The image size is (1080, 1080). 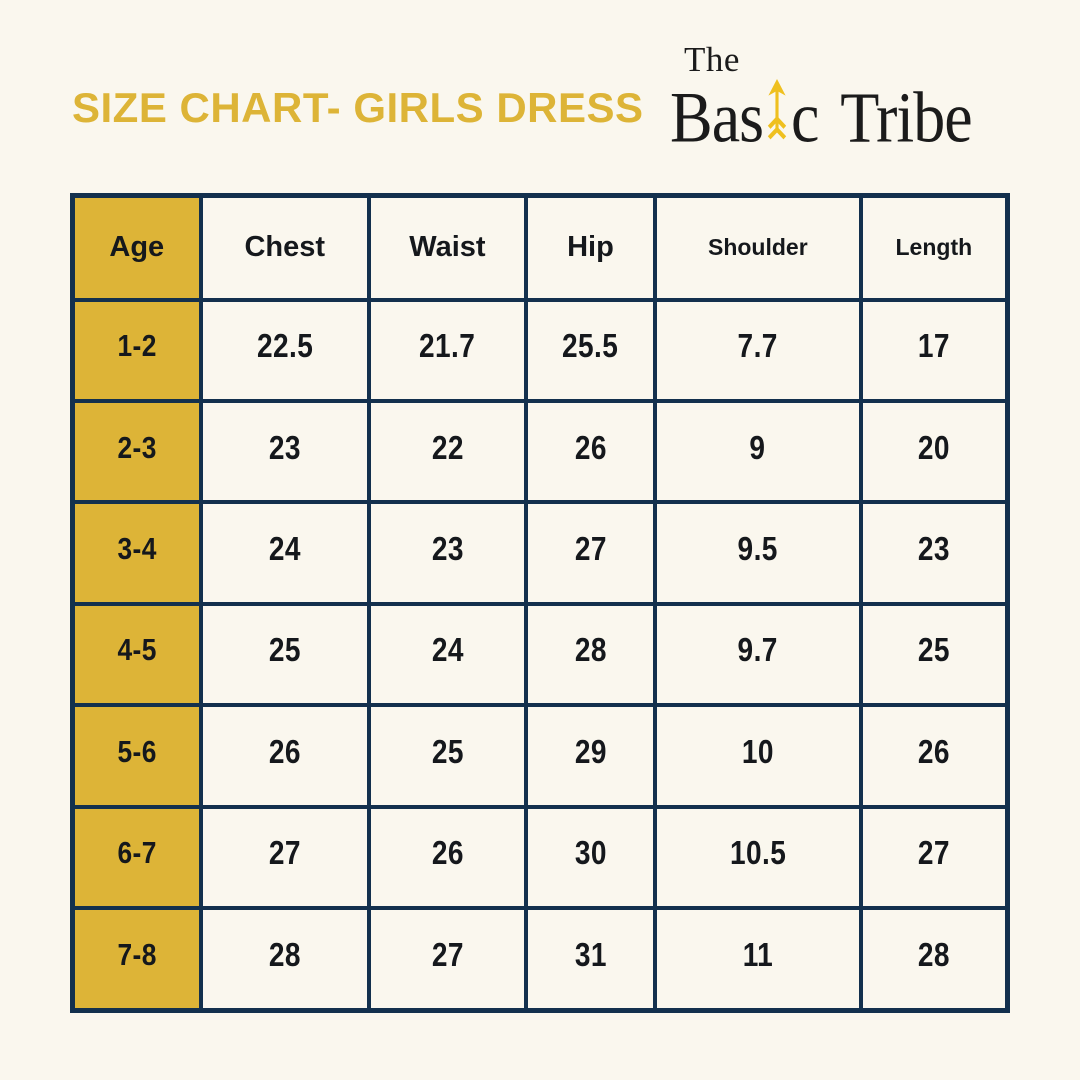 I want to click on age-value: 1-2, so click(x=137, y=346).